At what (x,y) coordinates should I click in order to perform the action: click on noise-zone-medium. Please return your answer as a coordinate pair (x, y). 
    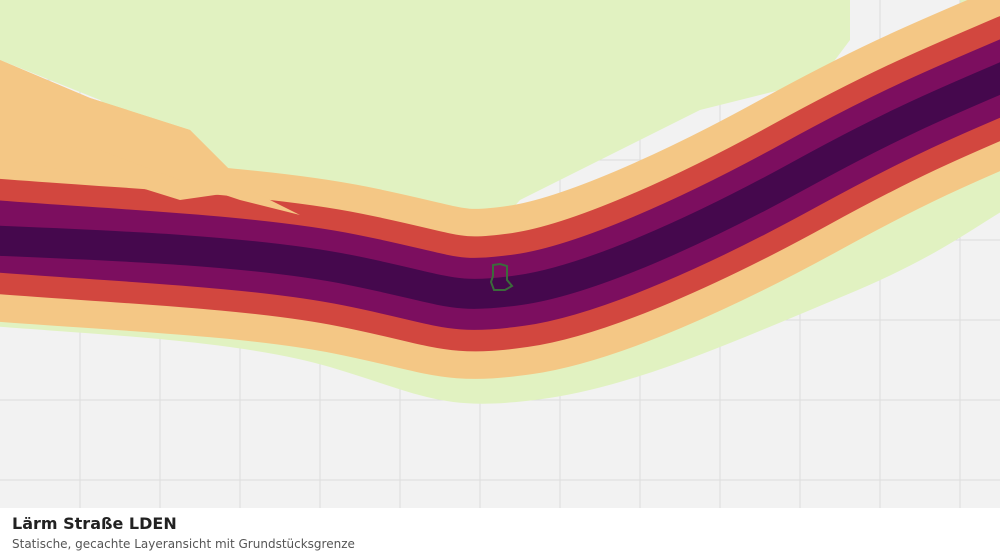
    Looking at the image, I should click on (150, 137).